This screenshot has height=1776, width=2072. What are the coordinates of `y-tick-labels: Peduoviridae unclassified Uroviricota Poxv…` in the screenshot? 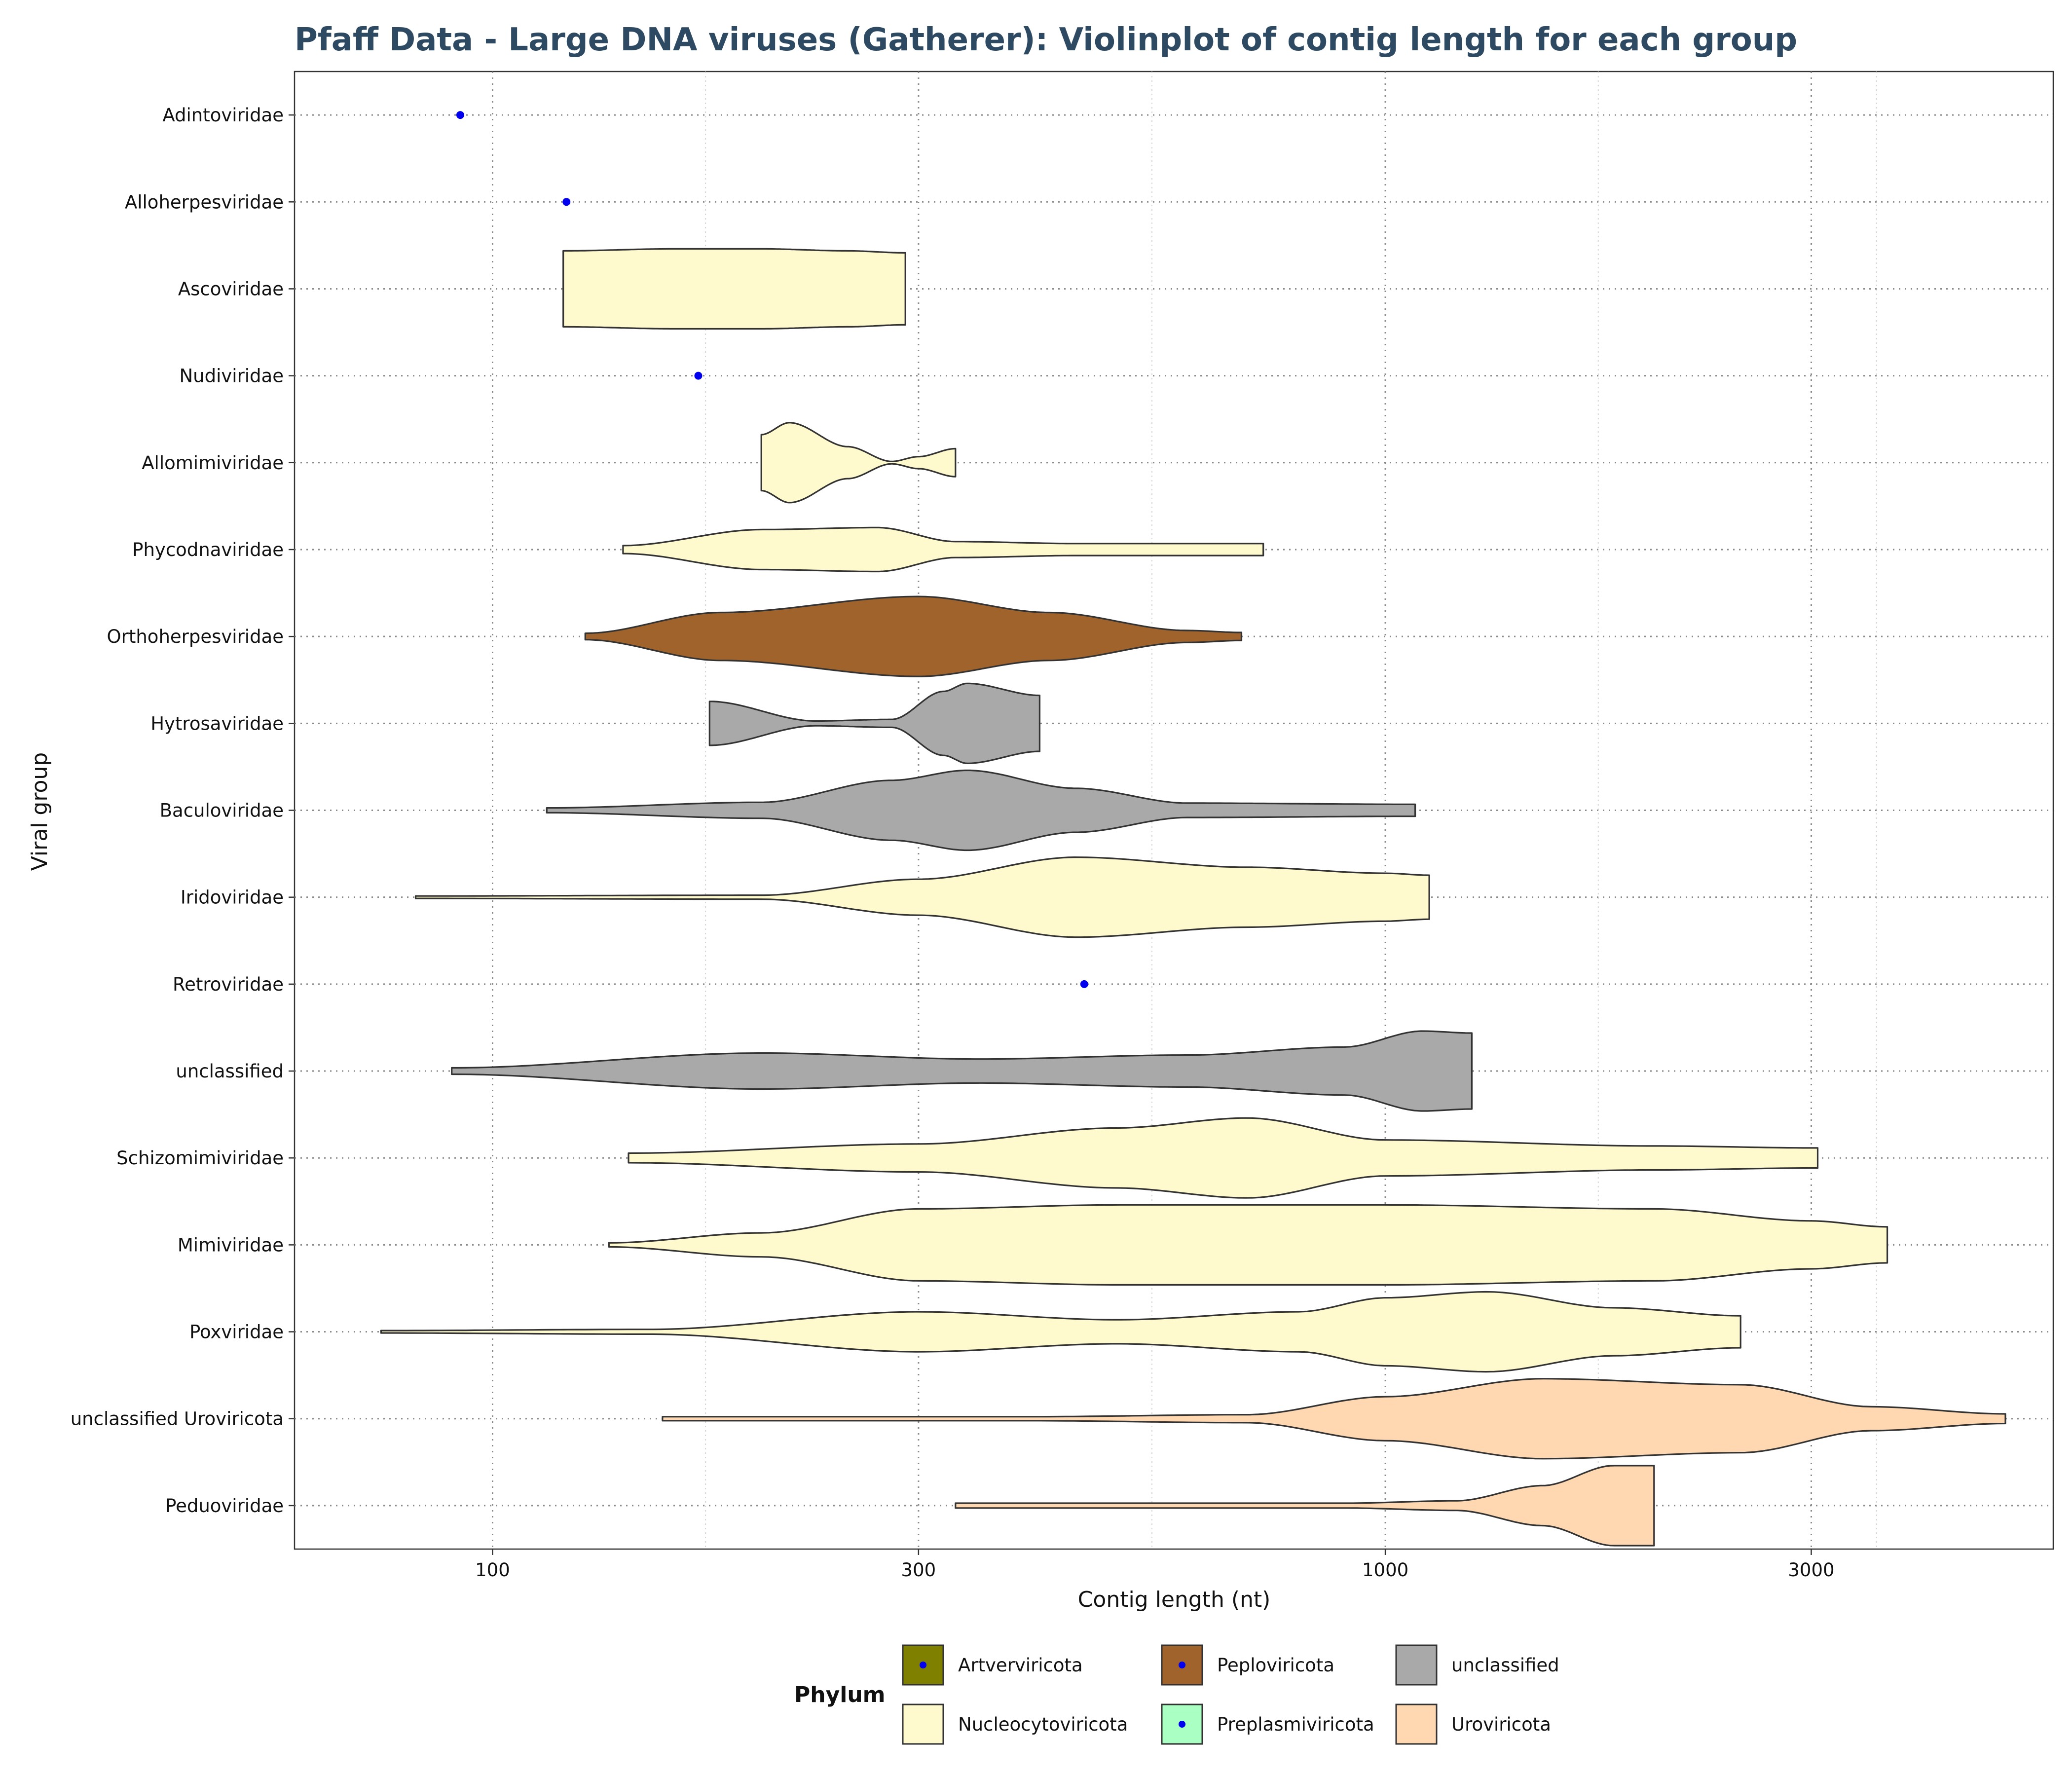 It's located at (183, 811).